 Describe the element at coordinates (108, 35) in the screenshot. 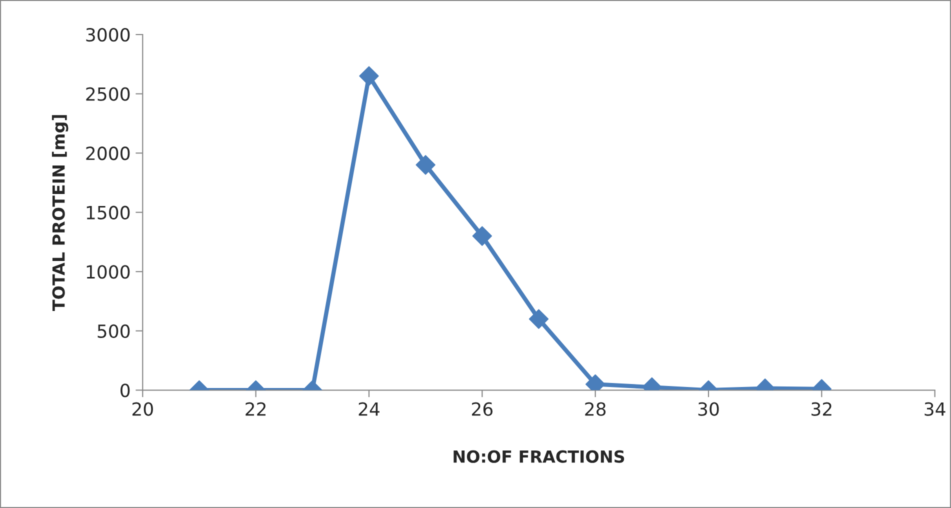

I see `y-tick-label: 3000` at that location.